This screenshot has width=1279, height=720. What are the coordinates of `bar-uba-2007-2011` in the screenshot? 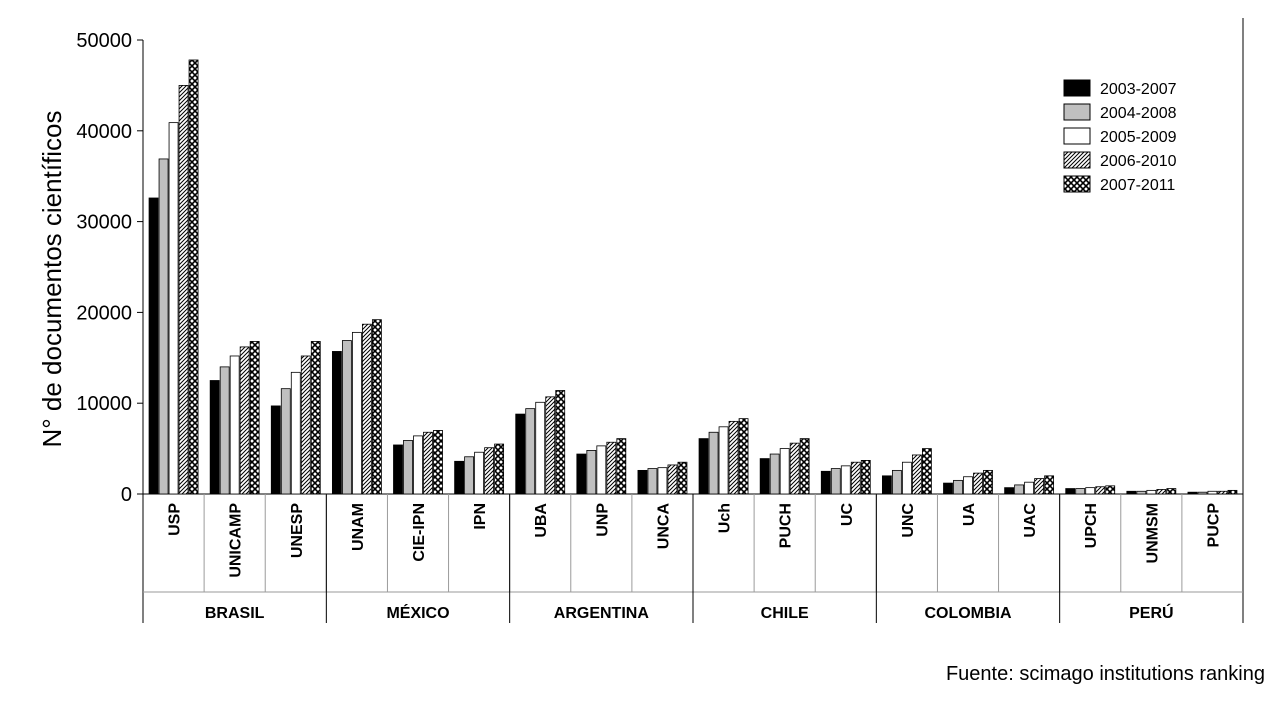 It's located at (560, 442).